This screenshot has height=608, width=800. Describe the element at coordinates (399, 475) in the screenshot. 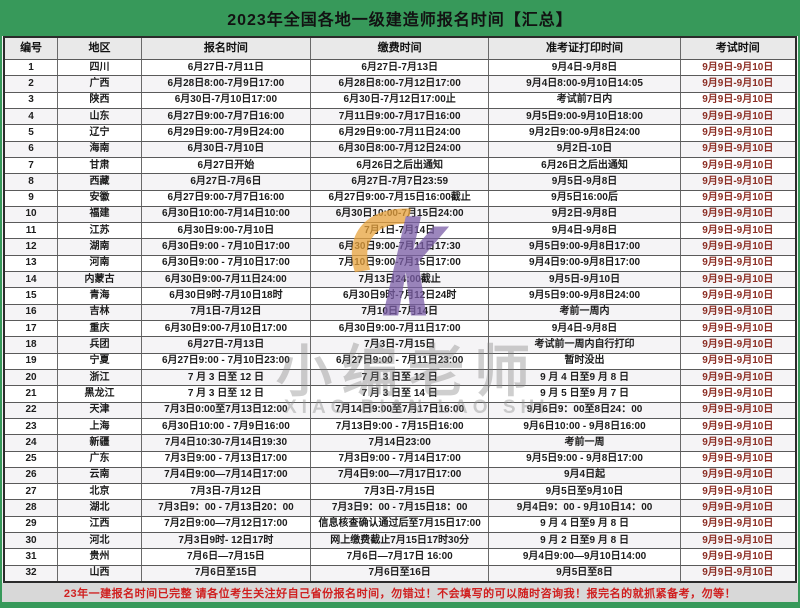

I see `cell-pay: 7月4日9:00—7月17日17:00` at that location.